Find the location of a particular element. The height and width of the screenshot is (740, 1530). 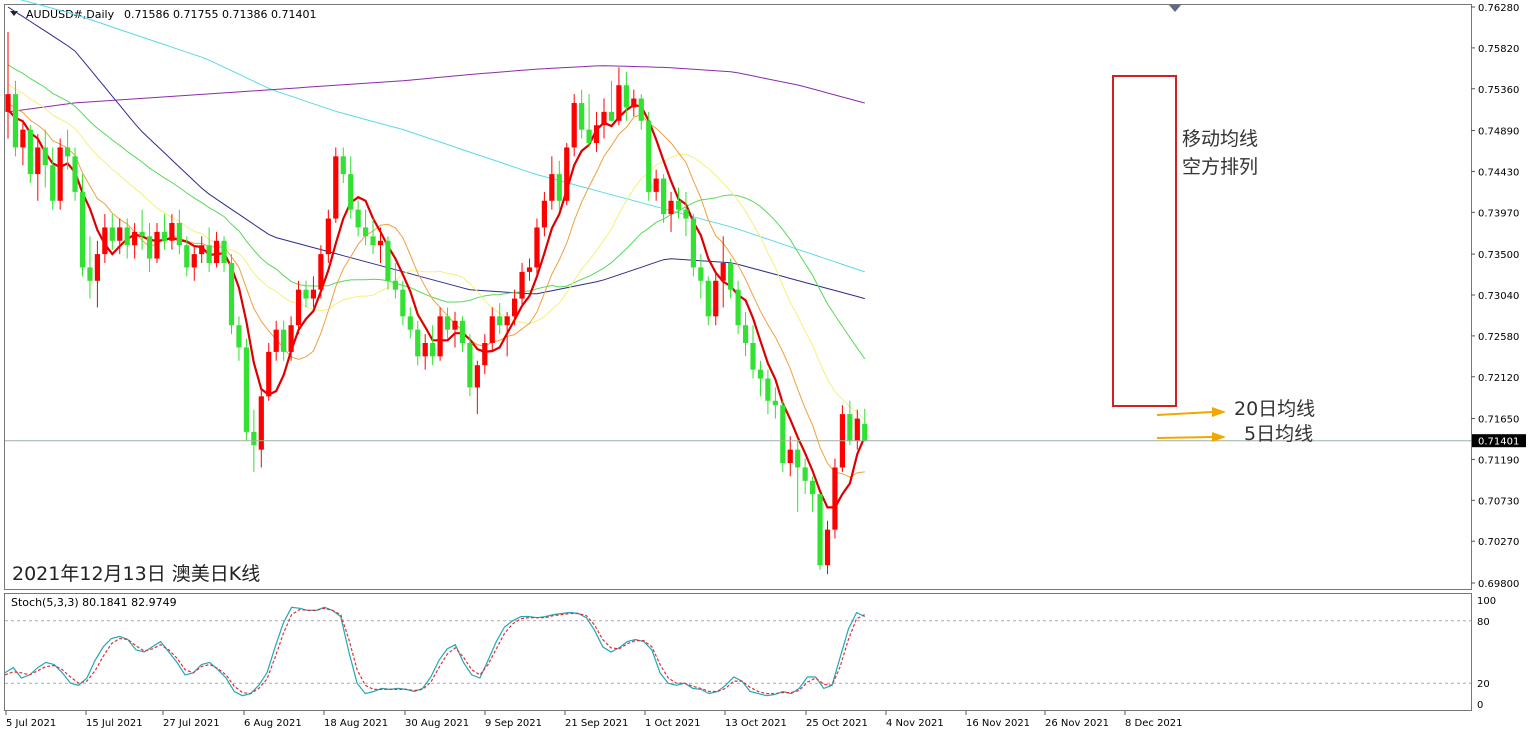

date-tick-label: 26 Nov 2021 is located at coordinates (1077, 723).